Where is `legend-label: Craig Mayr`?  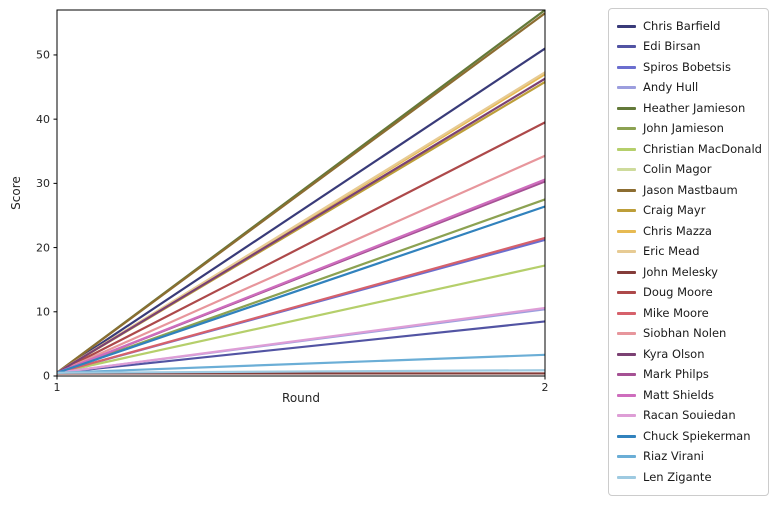 legend-label: Craig Mayr is located at coordinates (674, 210).